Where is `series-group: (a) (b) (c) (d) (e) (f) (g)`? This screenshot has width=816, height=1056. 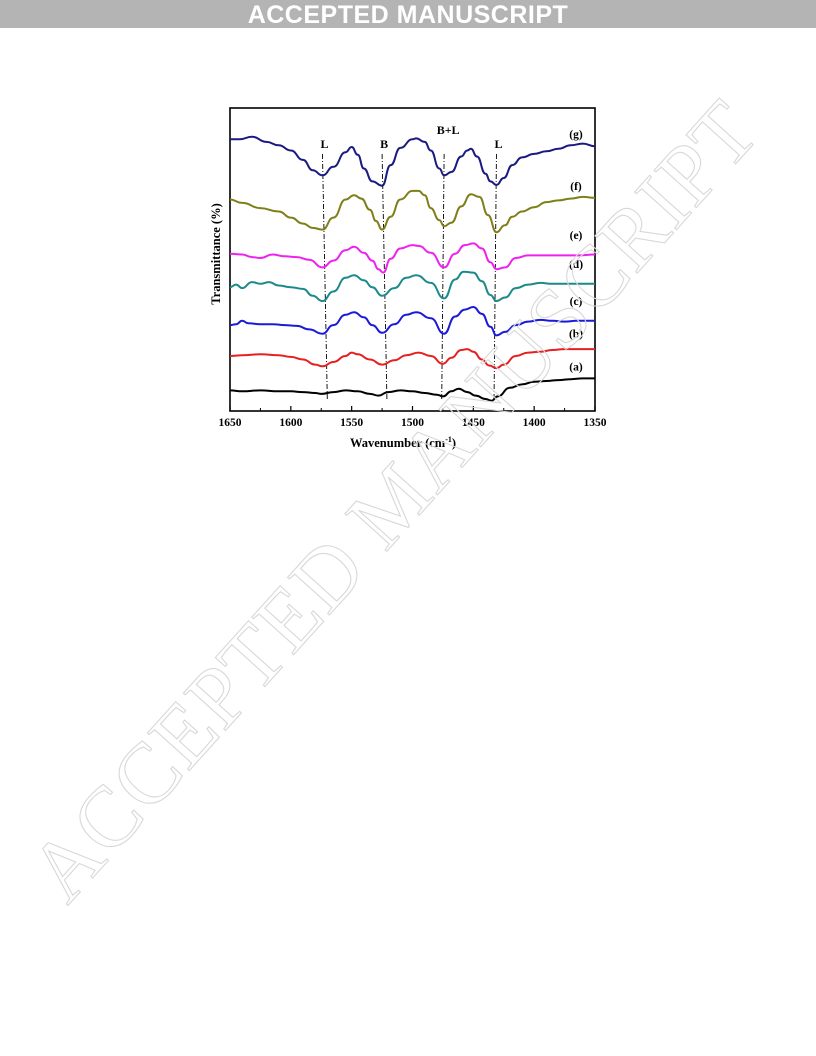
series-group: (a) (b) (c) (d) (e) (f) (g) is located at coordinates (412, 265).